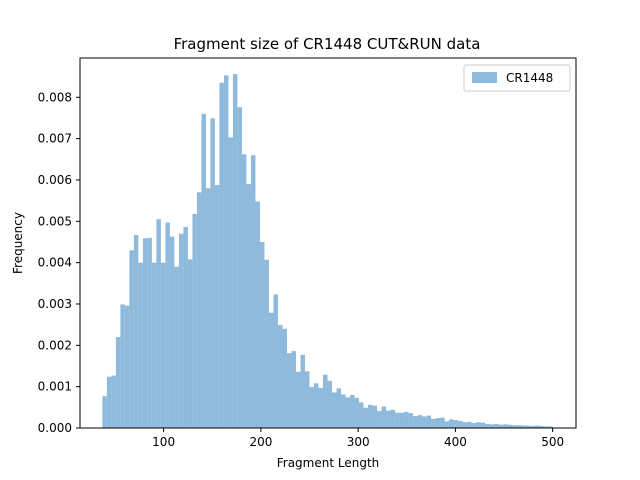 The height and width of the screenshot is (480, 640). I want to click on x-tick-label: 500, so click(552, 442).